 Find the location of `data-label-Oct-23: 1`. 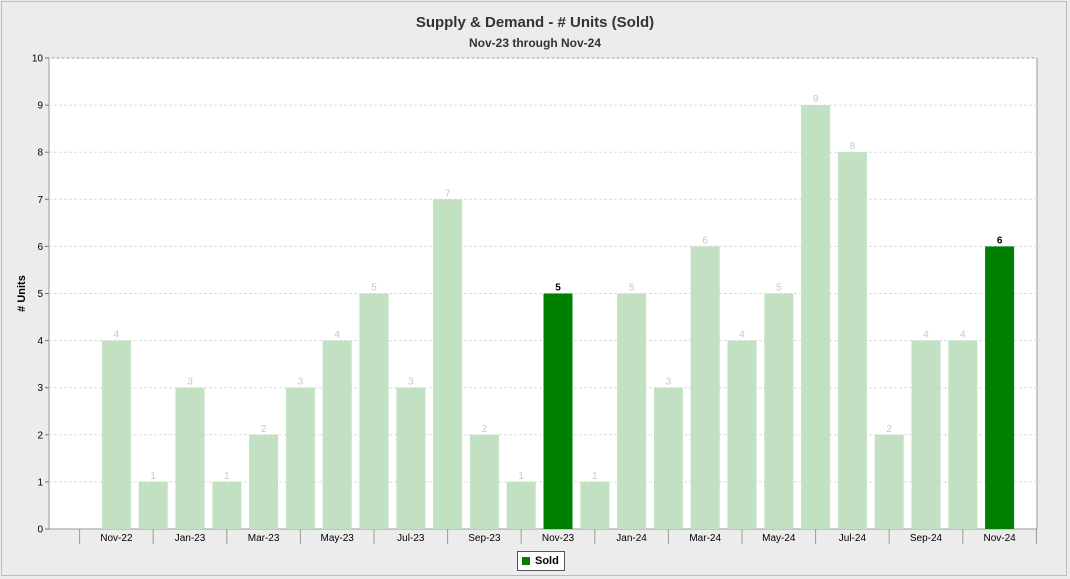

data-label-Oct-23: 1 is located at coordinates (521, 476).